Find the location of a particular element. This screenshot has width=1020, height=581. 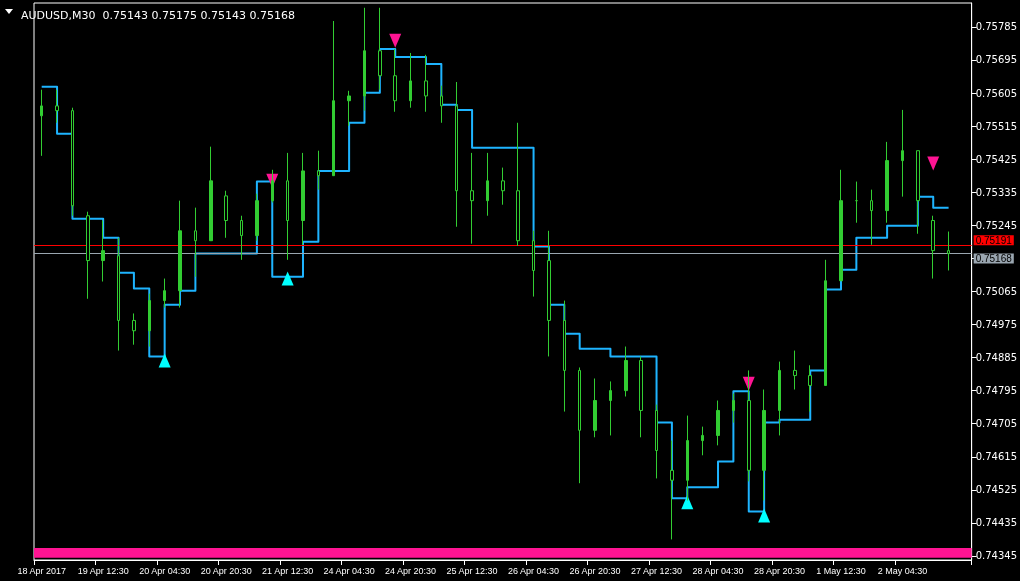

ref-line-label: 0.75191 is located at coordinates (994, 240).